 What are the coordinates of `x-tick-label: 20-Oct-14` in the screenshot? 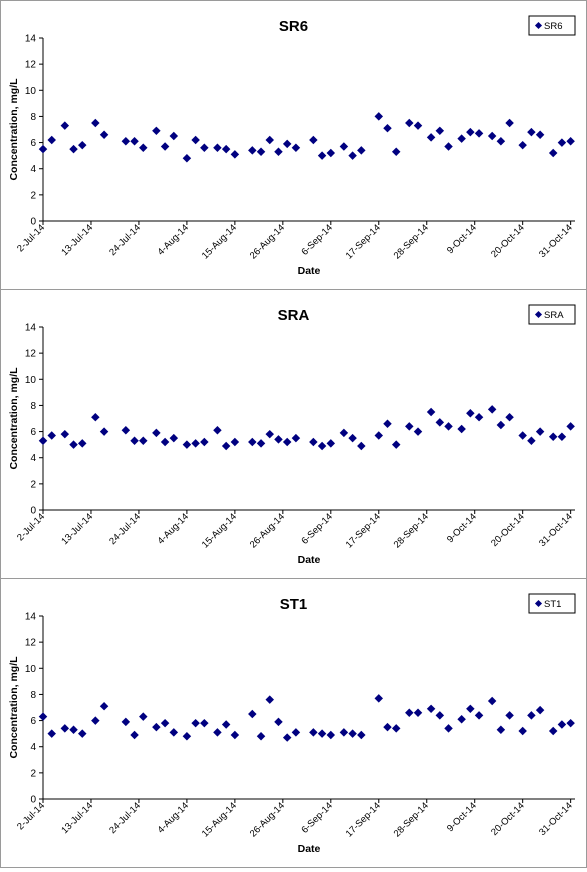 It's located at (508, 819).